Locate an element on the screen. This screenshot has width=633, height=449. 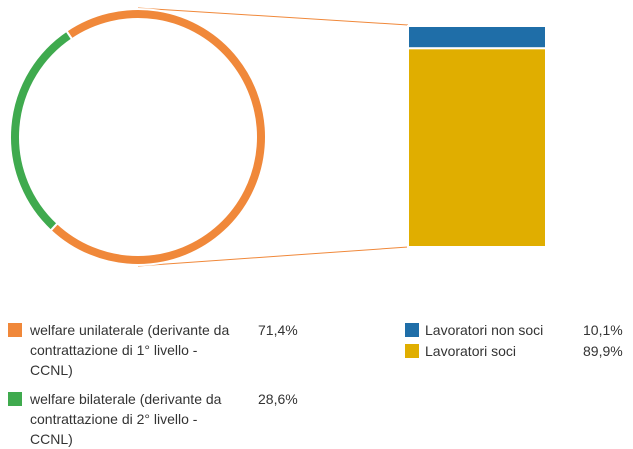
legend-label: Lavoratori non soci is located at coordinates (484, 330).